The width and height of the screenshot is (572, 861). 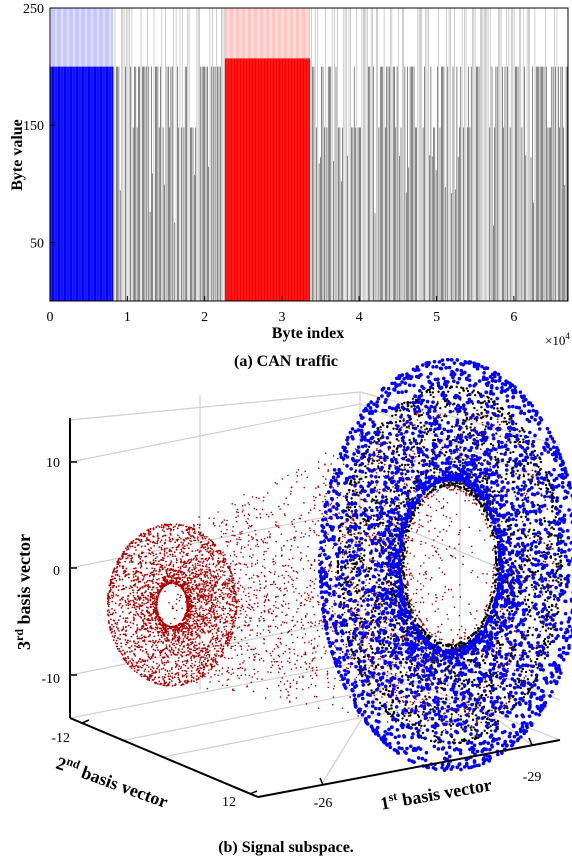 What do you see at coordinates (56, 571) in the screenshot?
I see `z-tick-0: 0` at bounding box center [56, 571].